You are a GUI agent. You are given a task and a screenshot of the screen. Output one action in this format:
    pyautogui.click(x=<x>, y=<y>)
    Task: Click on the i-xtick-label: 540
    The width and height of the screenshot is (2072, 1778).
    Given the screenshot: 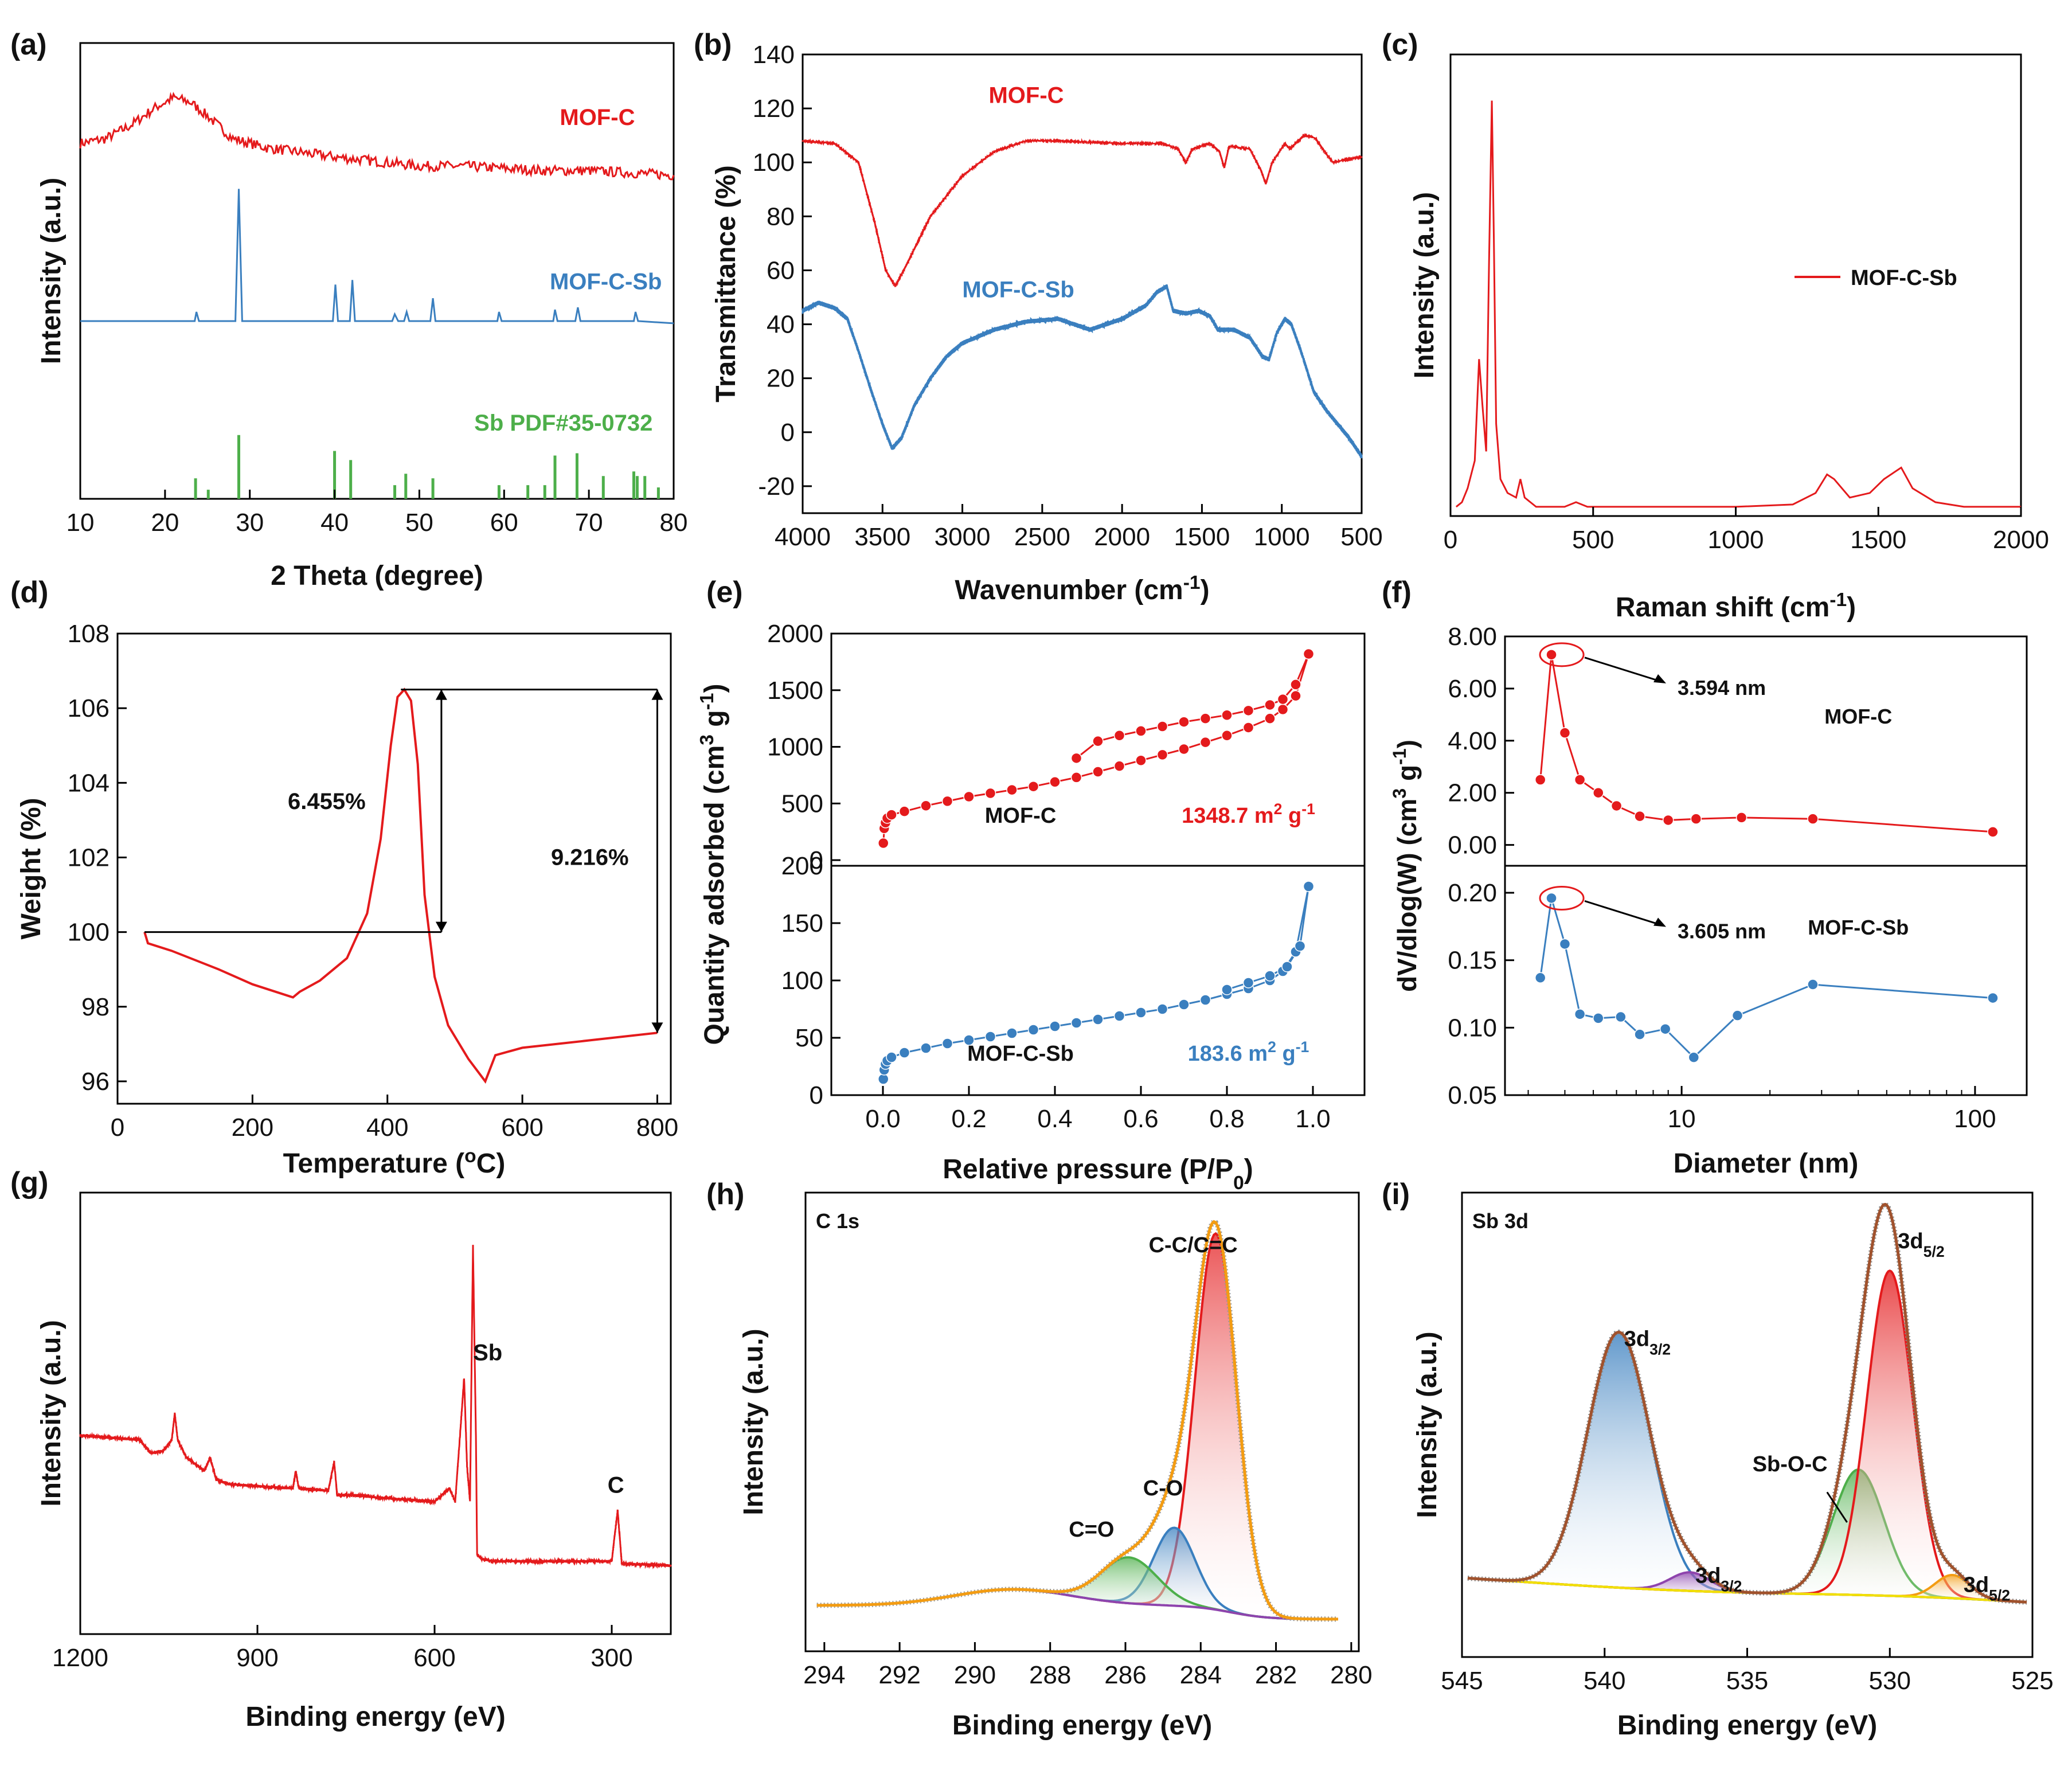 What is the action you would take?
    pyautogui.click(x=1604, y=1681)
    